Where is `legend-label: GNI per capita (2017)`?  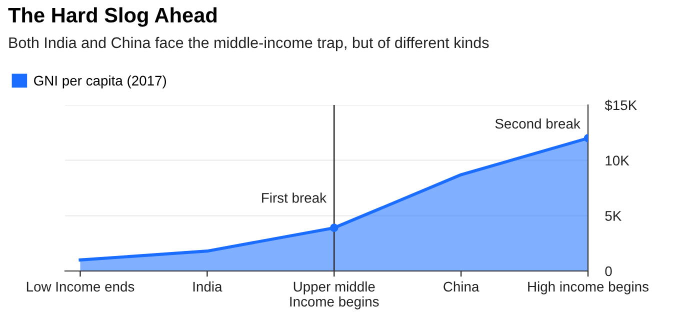
legend-label: GNI per capita (2017) is located at coordinates (100, 81).